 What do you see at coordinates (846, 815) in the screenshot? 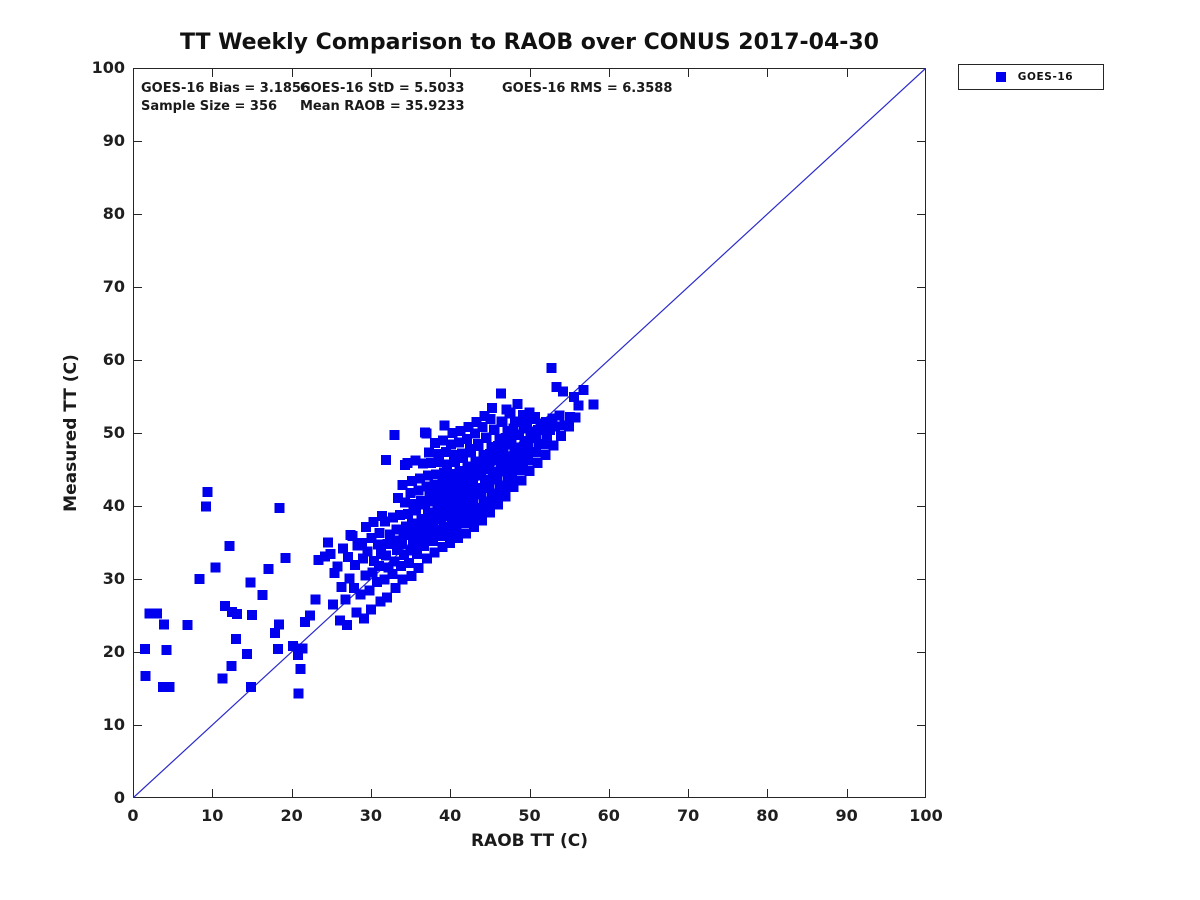
I see `x-tick-label: 90` at bounding box center [846, 815].